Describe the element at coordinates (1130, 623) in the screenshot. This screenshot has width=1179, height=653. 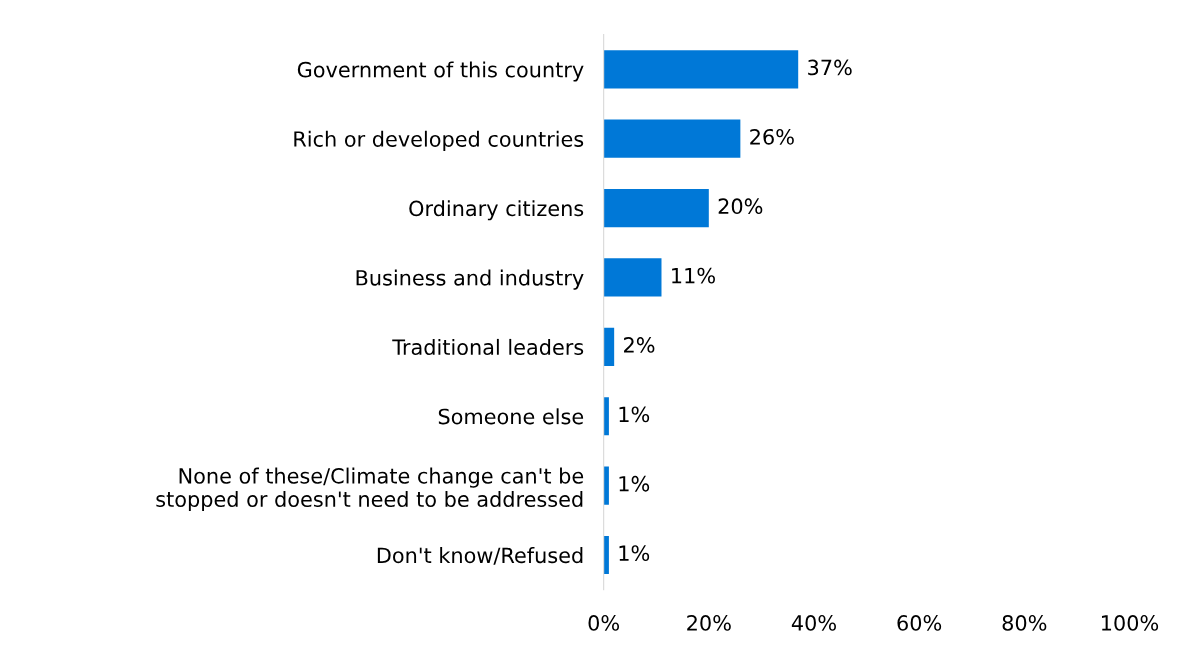
I see `x-tick-label: 100%` at that location.